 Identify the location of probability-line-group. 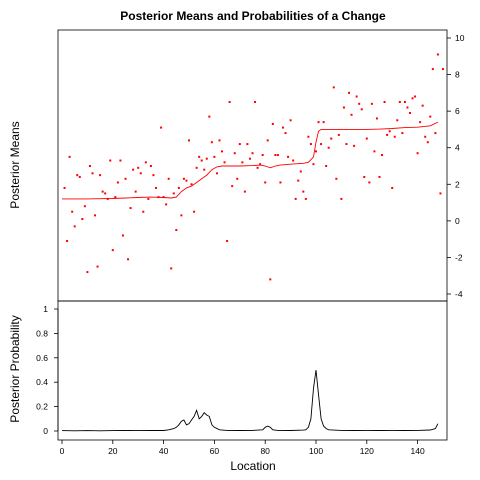
(250, 400).